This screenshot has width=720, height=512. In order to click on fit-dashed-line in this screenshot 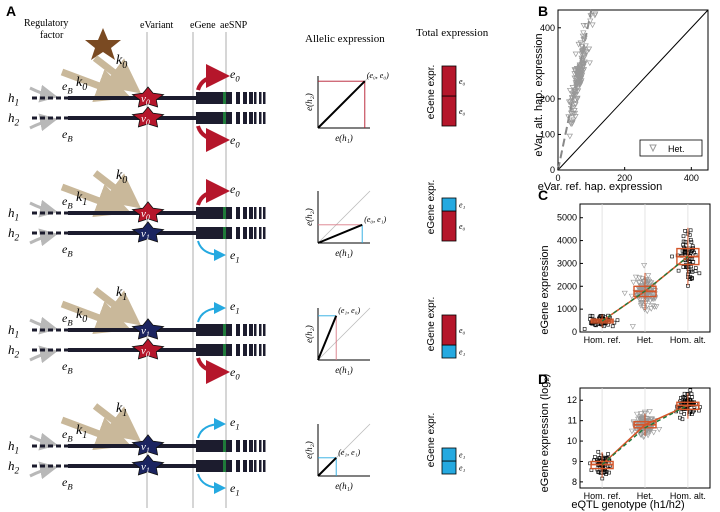, I will do `click(575, 90)`.